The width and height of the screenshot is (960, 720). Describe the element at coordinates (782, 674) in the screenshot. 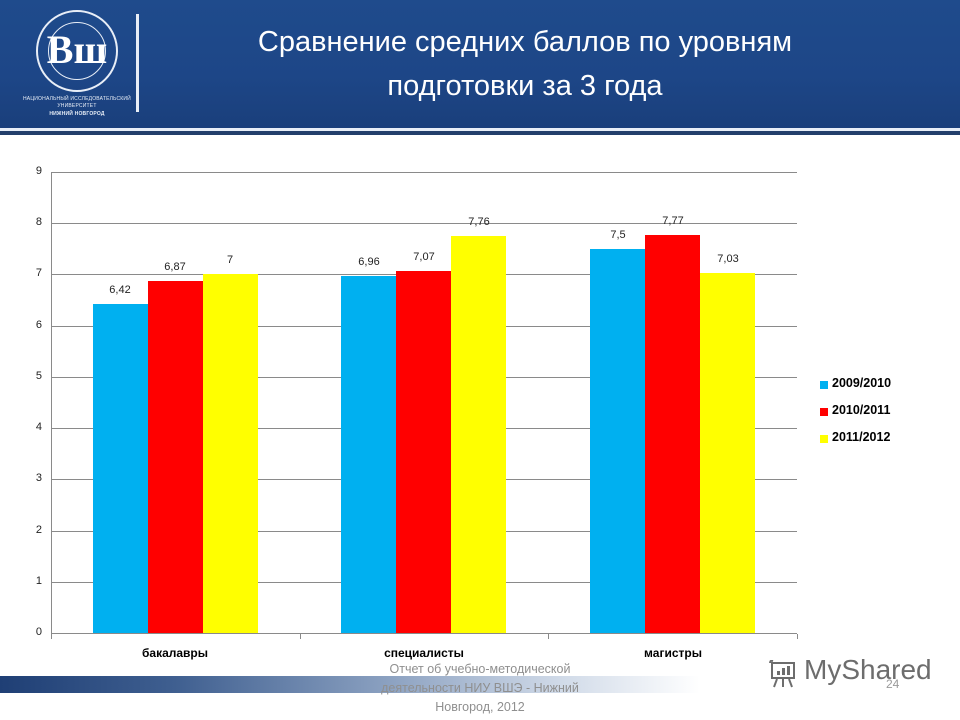

I see `presentation-board-icon` at that location.